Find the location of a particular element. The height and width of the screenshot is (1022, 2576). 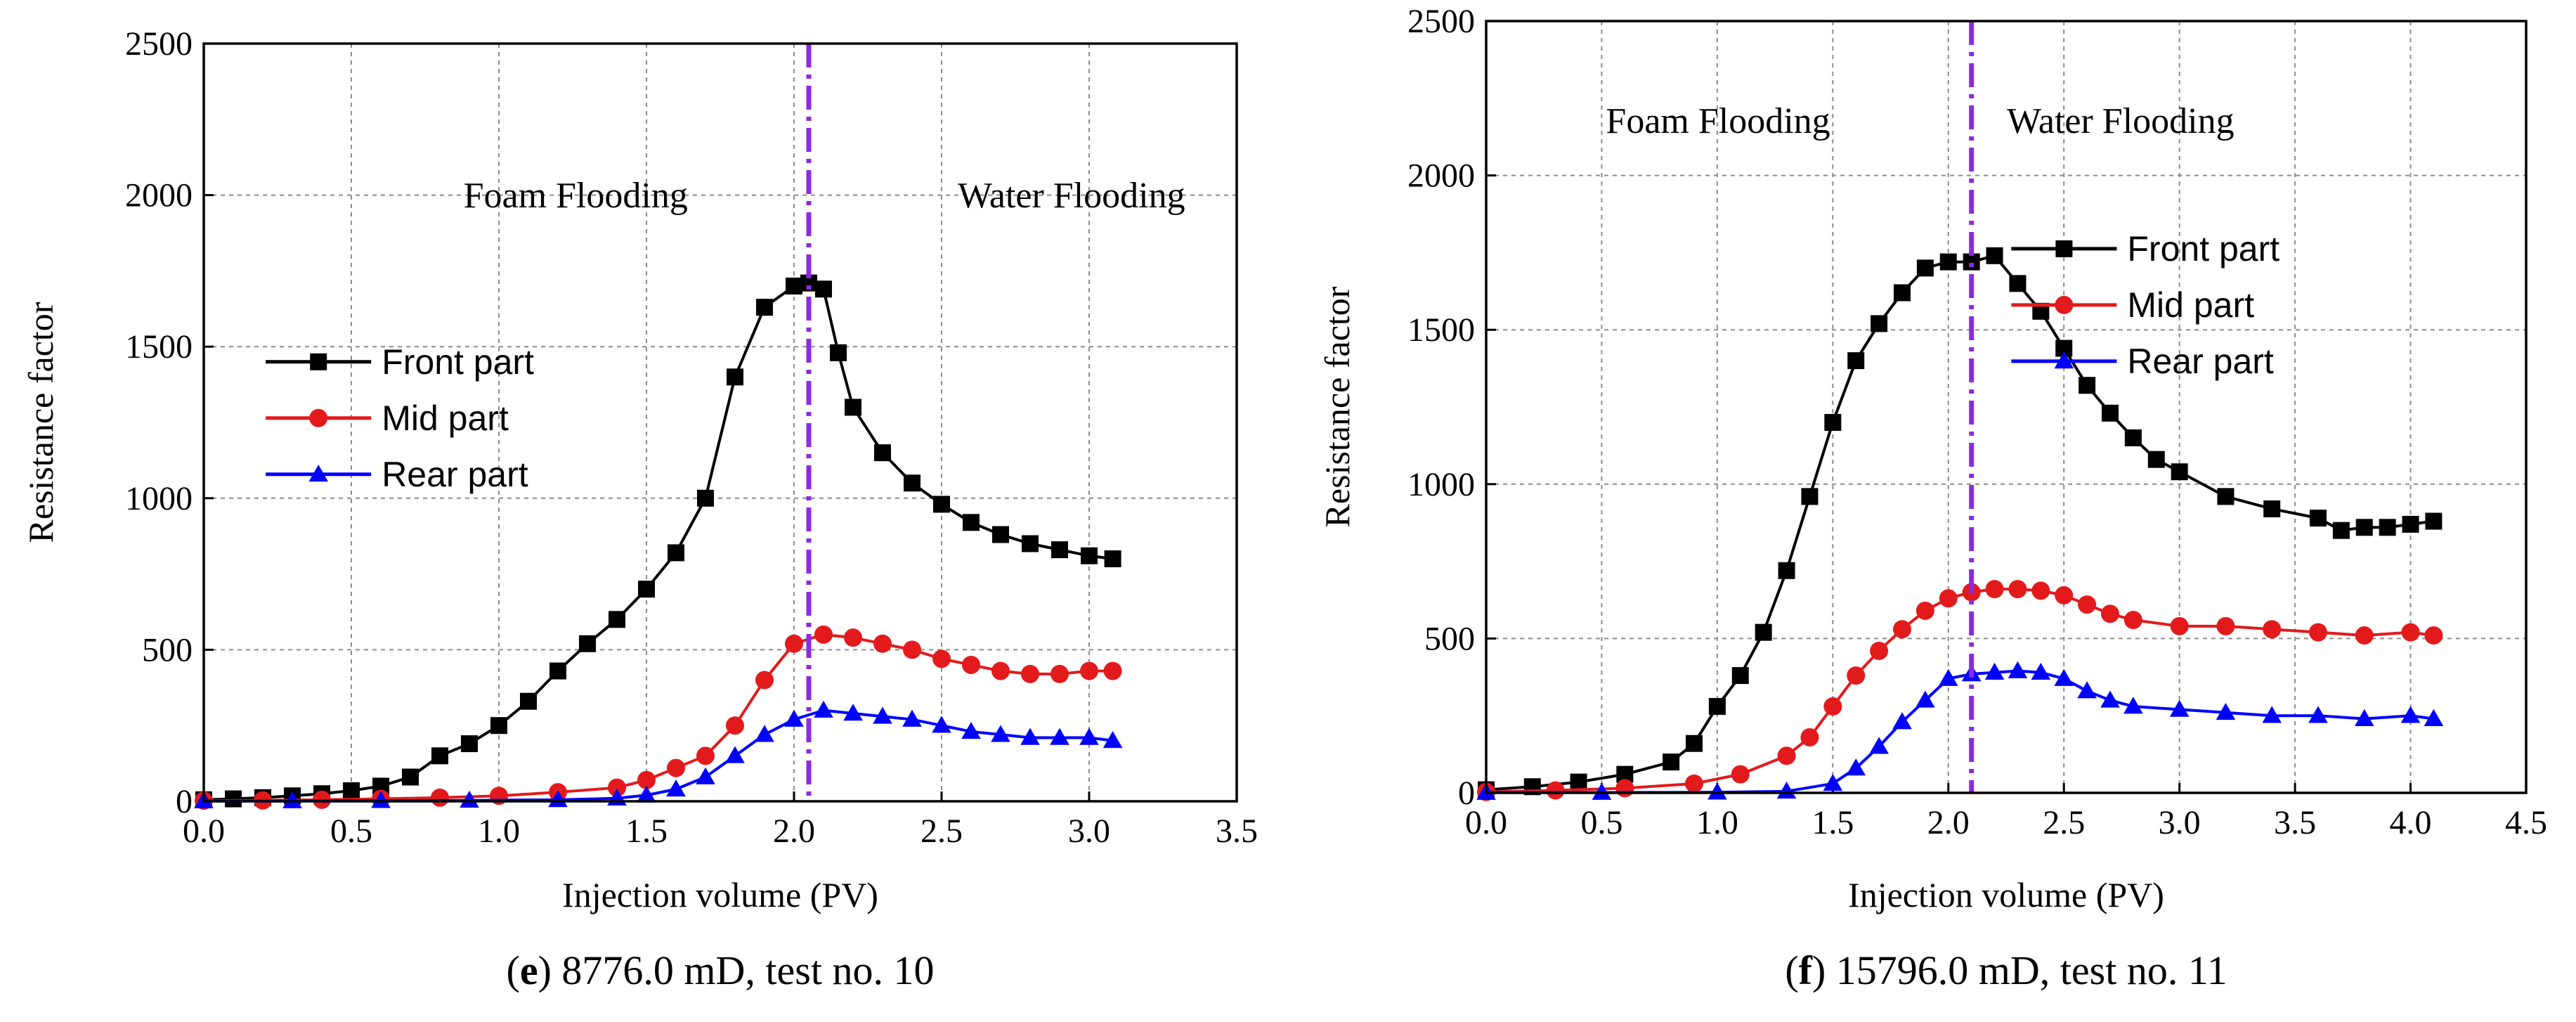

x-tick-label: 1.0 is located at coordinates (1717, 823).